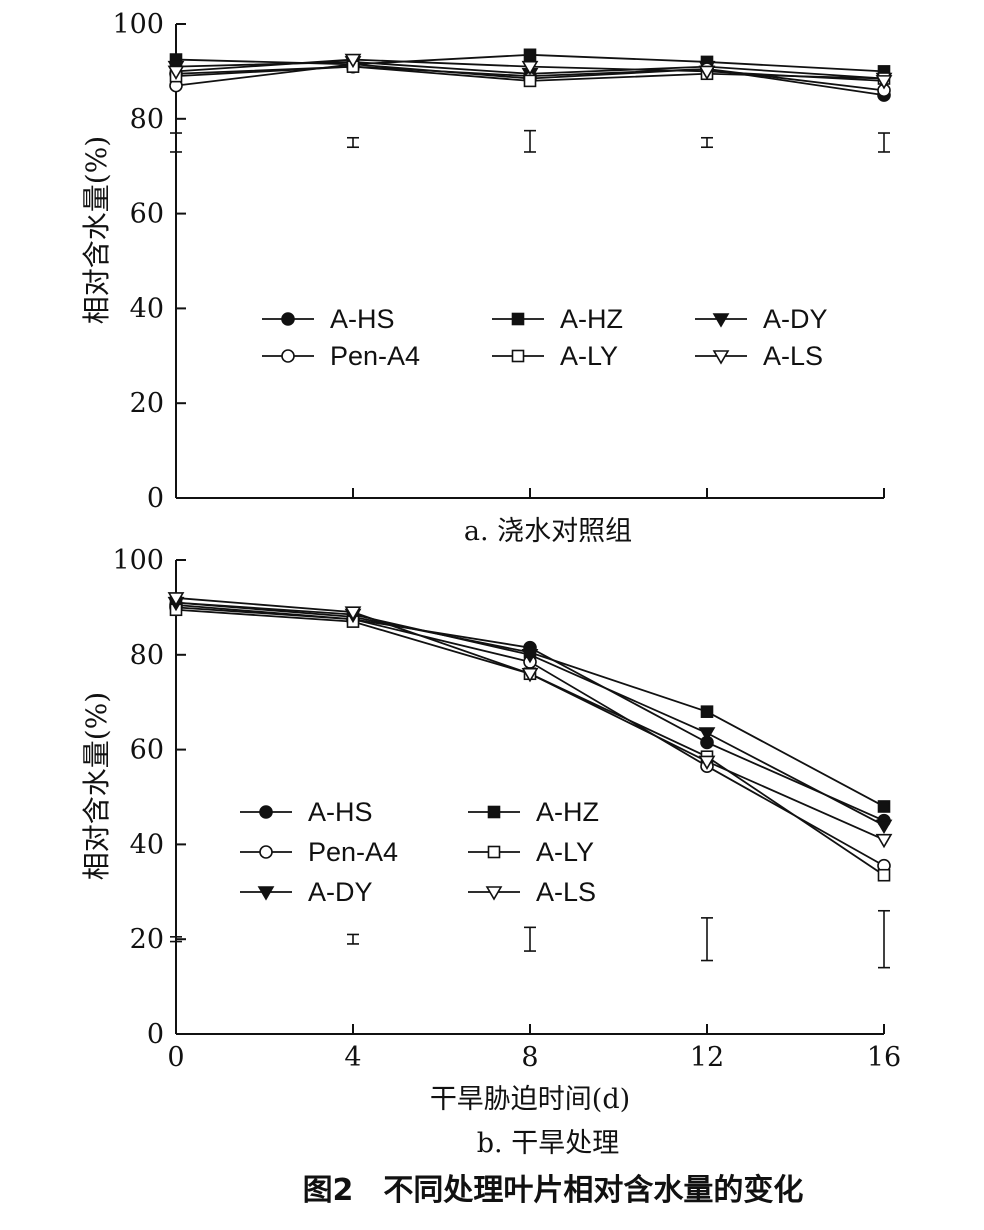 Image resolution: width=984 pixels, height=1230 pixels. Describe the element at coordinates (175, 1057) in the screenshot. I see `x-tick-label: 0` at that location.